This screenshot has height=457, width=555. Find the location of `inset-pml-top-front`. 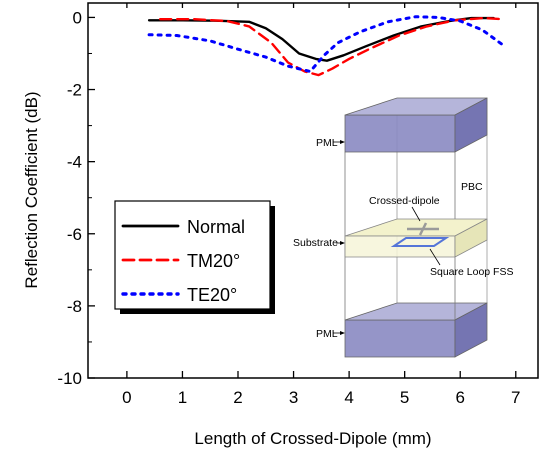

inset-pml-top-front is located at coordinates (400, 133).